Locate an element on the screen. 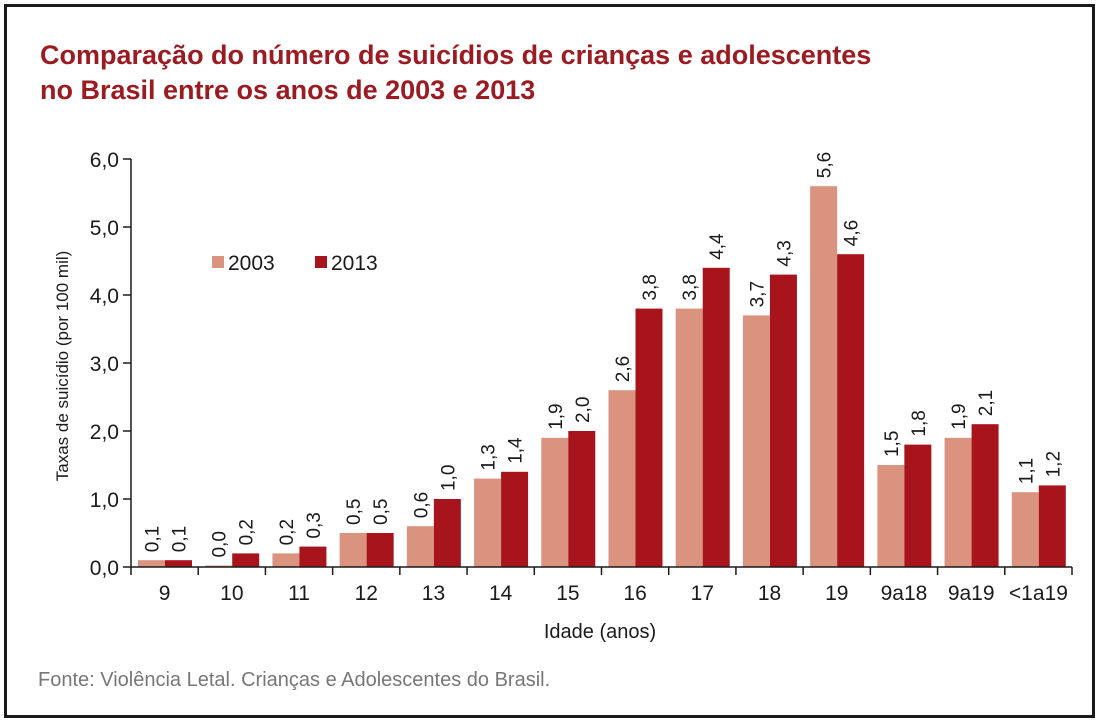 Image resolution: width=1103 pixels, height=726 pixels. data-label-2003: 1,5 is located at coordinates (892, 444).